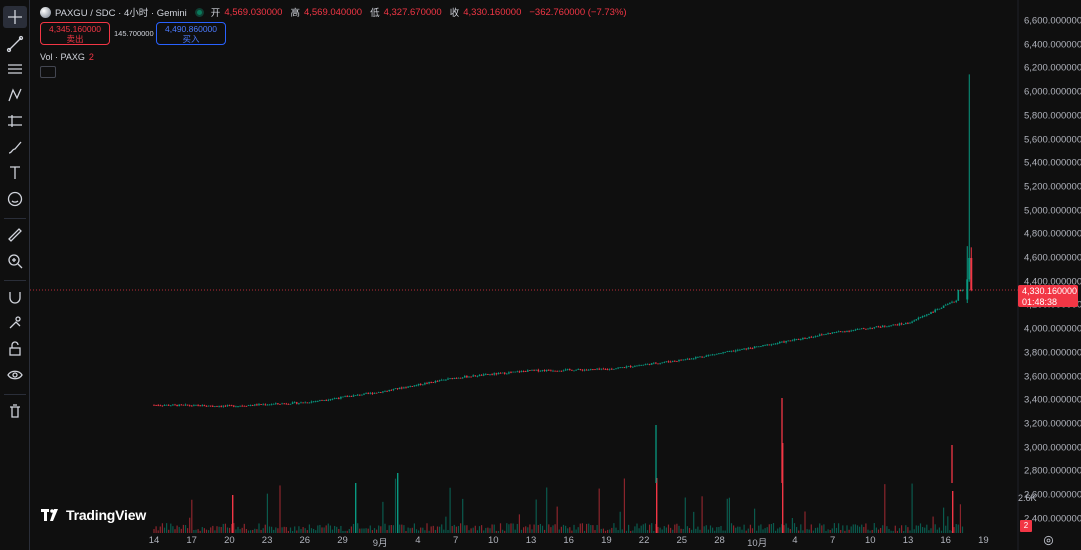  I want to click on volume-legend: Vol · PAXG 2, so click(67, 57).